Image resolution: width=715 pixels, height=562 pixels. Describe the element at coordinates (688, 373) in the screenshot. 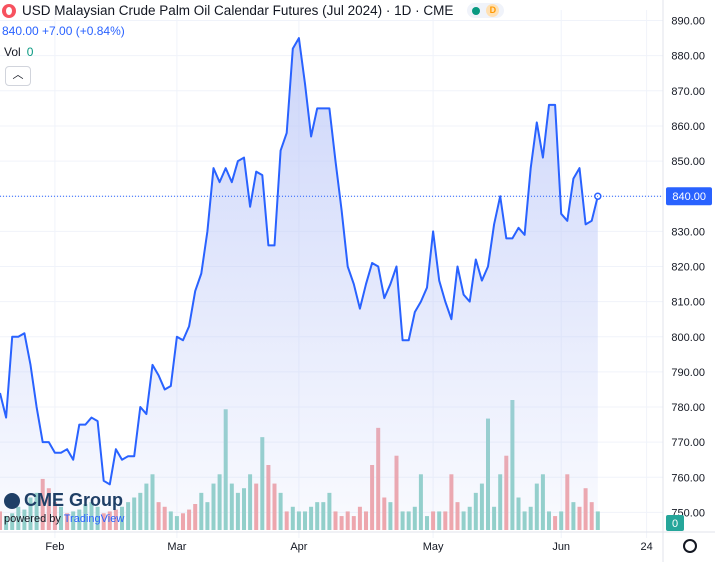

I see `y-tick-label: 790.00` at that location.